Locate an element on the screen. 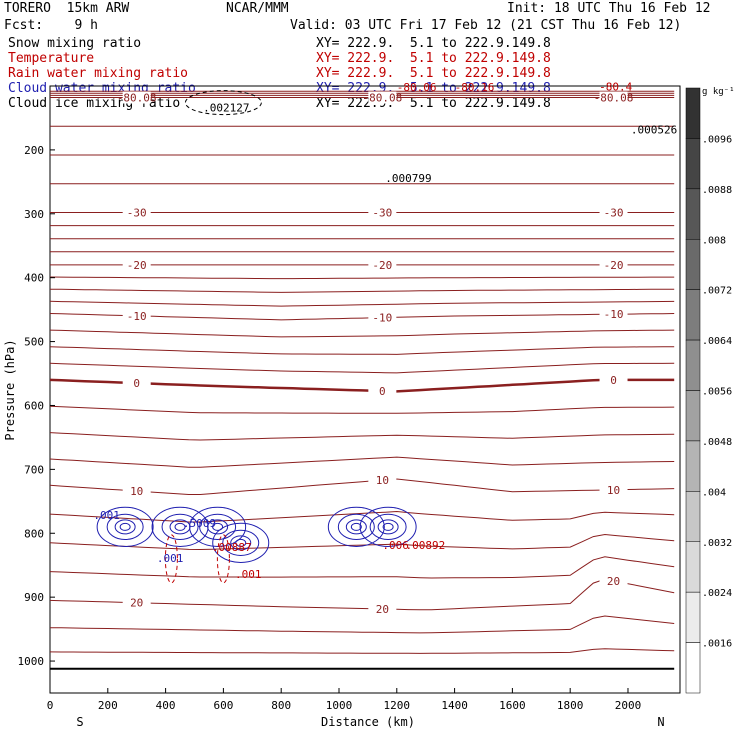  annotation-label: .002127 is located at coordinates (226, 108).